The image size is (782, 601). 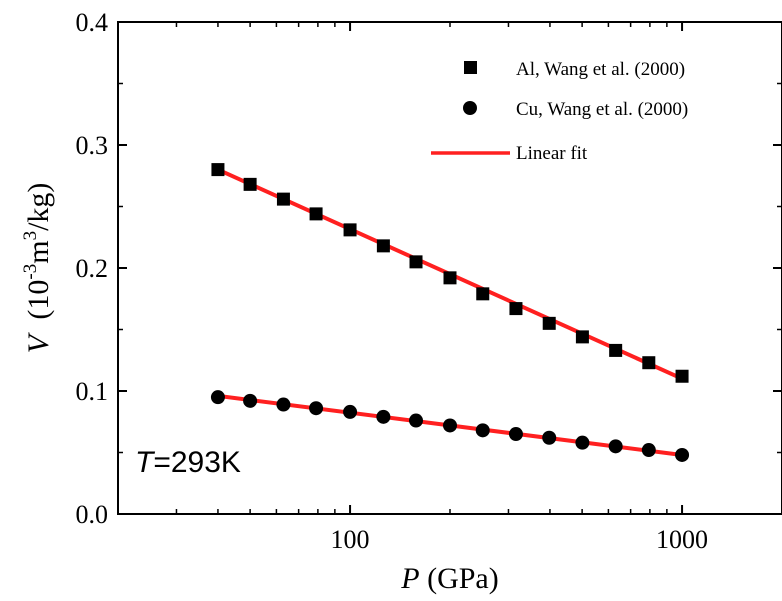 I want to click on legend-marker-square, so click(x=470, y=67).